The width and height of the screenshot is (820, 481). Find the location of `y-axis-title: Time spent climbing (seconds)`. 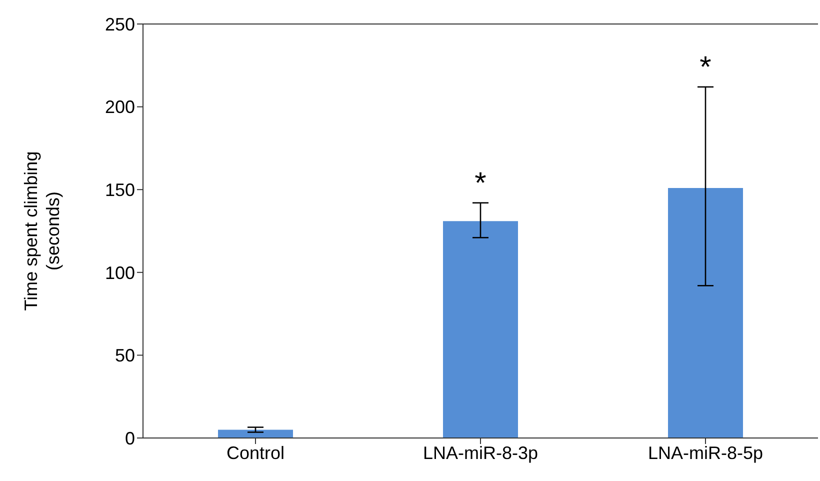

y-axis-title: Time spent climbing (seconds) is located at coordinates (42, 231).